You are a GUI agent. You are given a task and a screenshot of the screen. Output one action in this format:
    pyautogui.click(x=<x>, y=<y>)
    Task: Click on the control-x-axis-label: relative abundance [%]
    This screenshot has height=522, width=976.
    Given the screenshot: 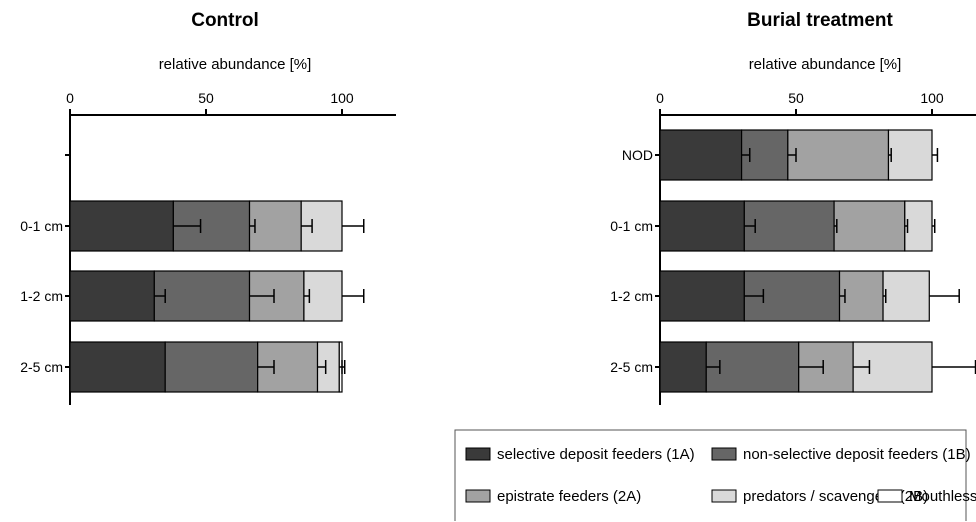 What is the action you would take?
    pyautogui.click(x=235, y=64)
    